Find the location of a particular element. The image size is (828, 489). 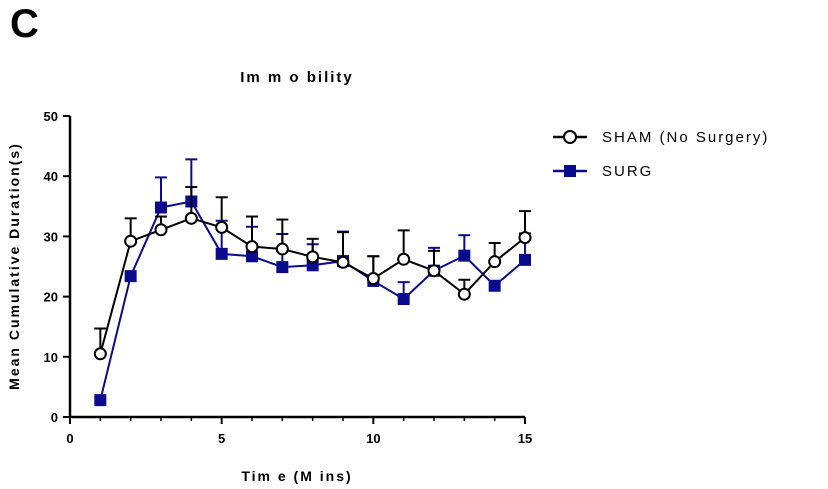

x-tick-label: 5 is located at coordinates (221, 438).